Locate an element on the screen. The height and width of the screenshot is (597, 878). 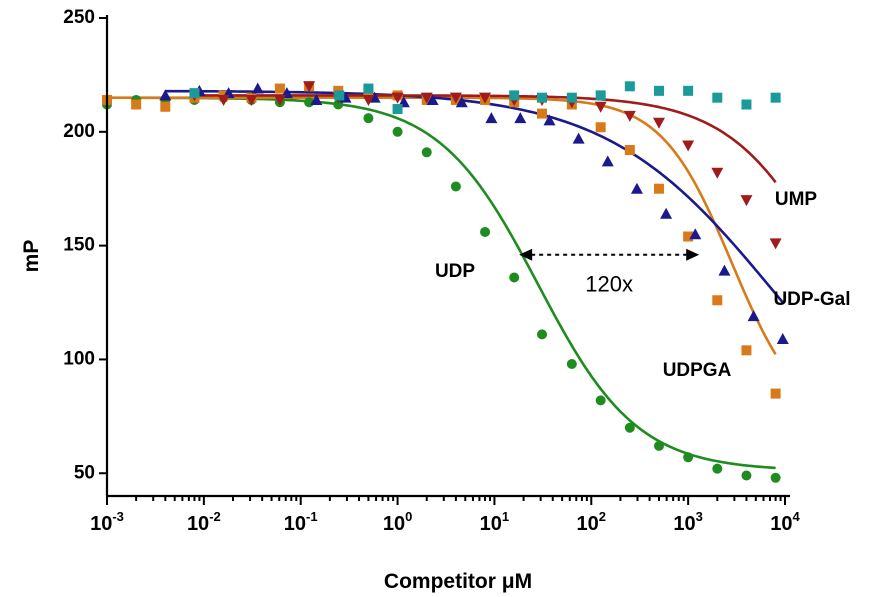
x-tick-label: 10⁻² is located at coordinates (204, 522).